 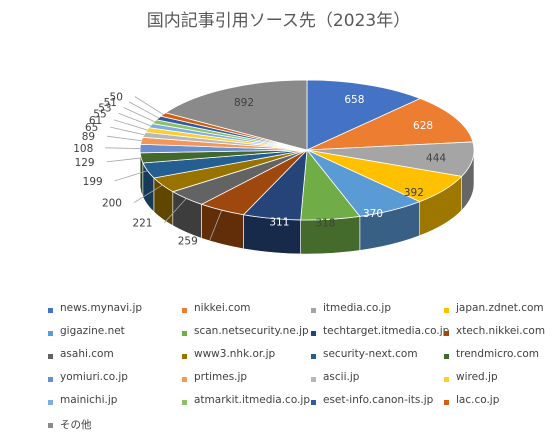 What do you see at coordinates (500, 308) in the screenshot?
I see `legend-label: japan.zdnet.com` at bounding box center [500, 308].